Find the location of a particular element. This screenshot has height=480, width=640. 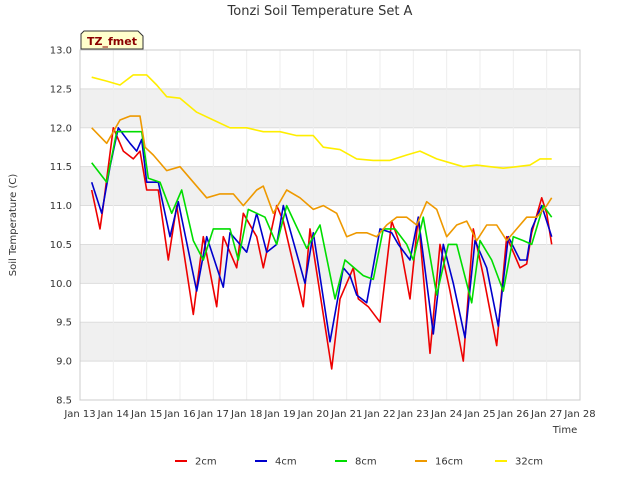

y-tick-label: 13.0 is located at coordinates (61, 51).